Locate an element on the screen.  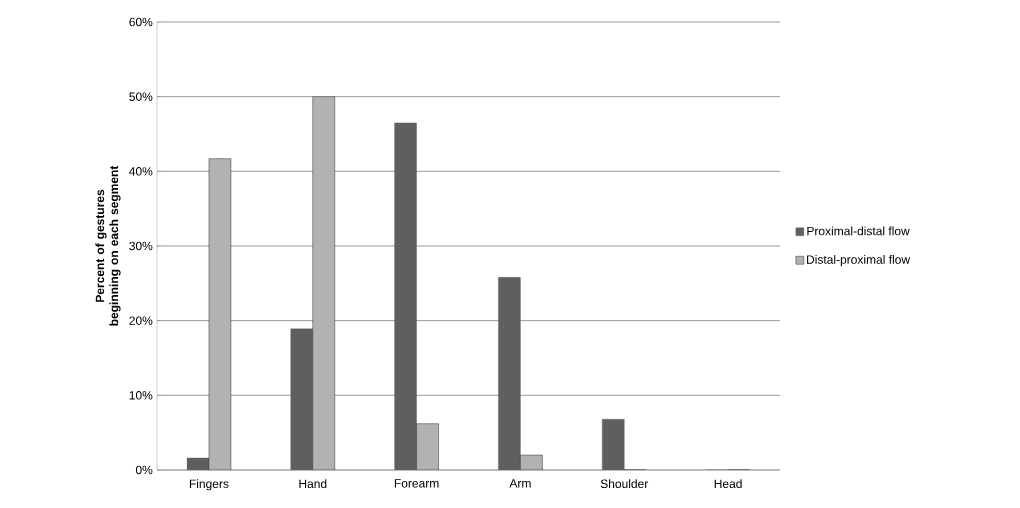
x-tick-label: Shoulder is located at coordinates (624, 483).